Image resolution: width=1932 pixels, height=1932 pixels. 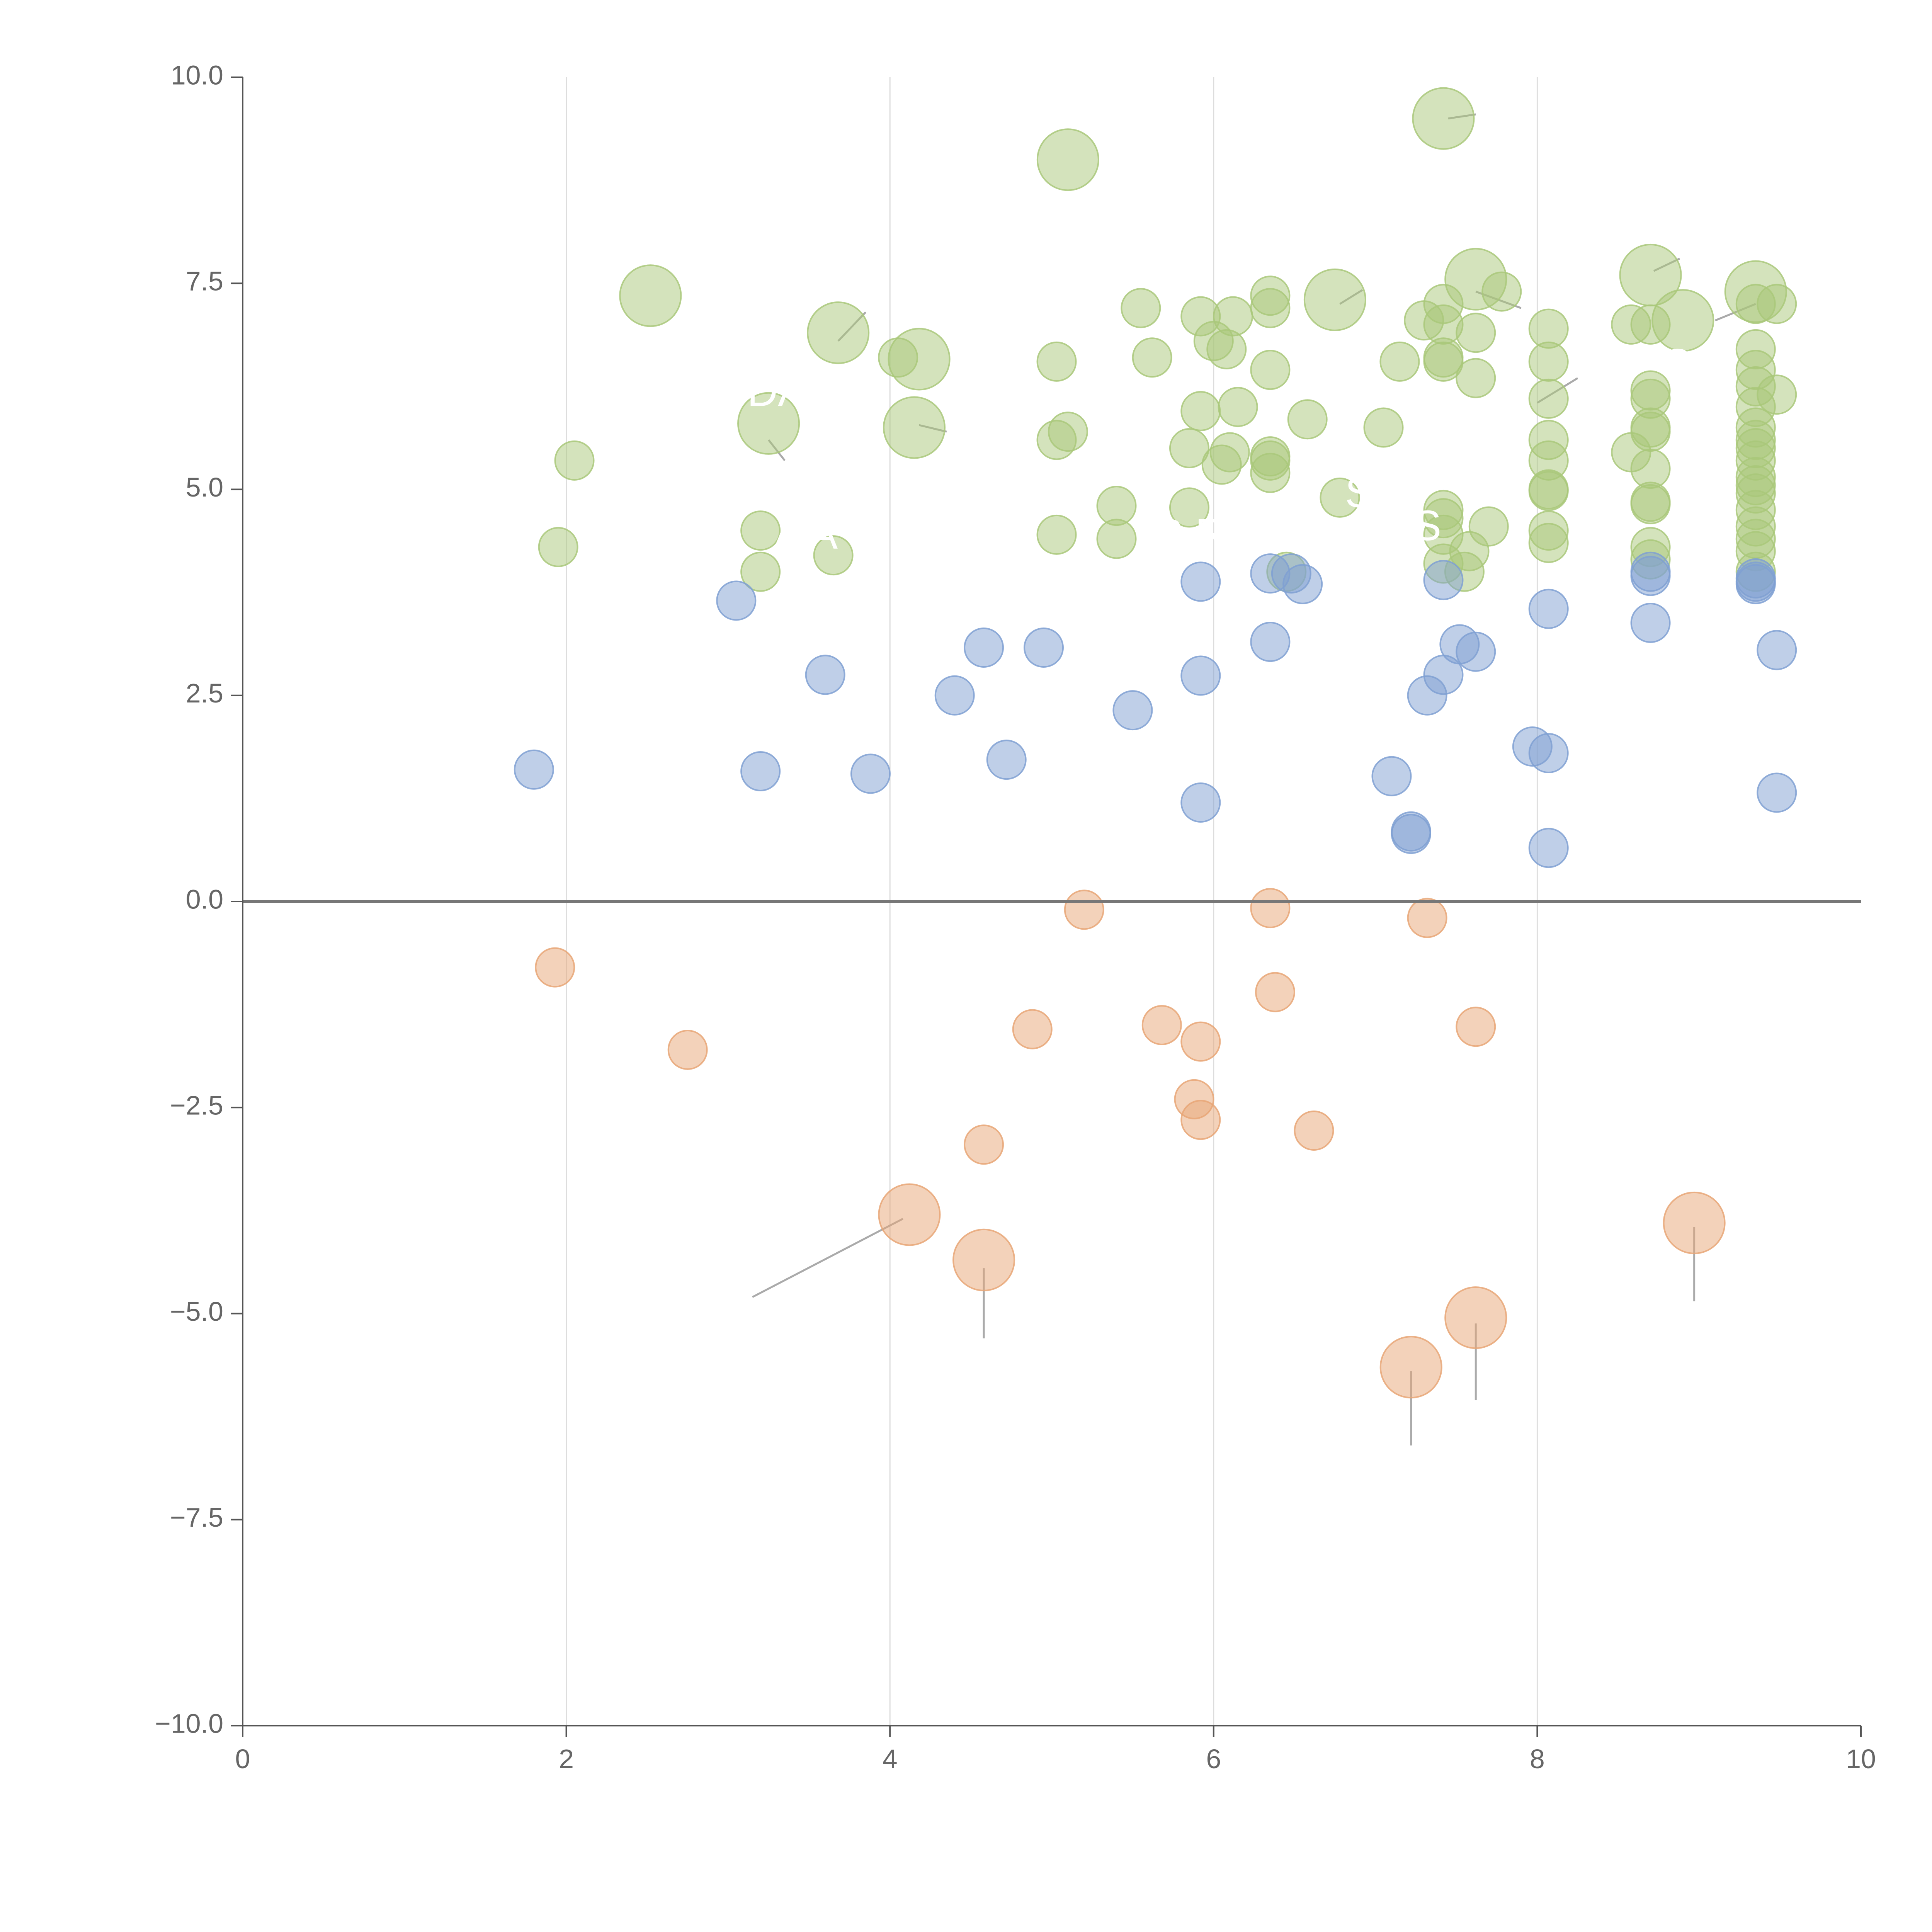 What do you see at coordinates (197, 1312) in the screenshot?
I see `y-tick-label: −5.0` at bounding box center [197, 1312].